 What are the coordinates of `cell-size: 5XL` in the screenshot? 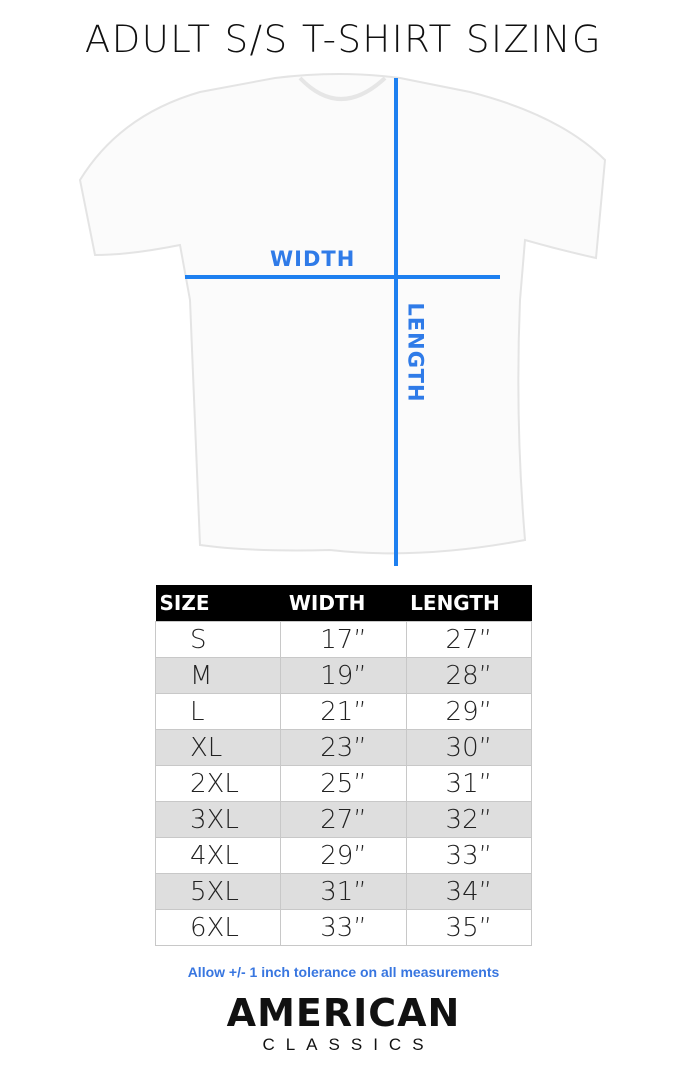 It's located at (218, 891).